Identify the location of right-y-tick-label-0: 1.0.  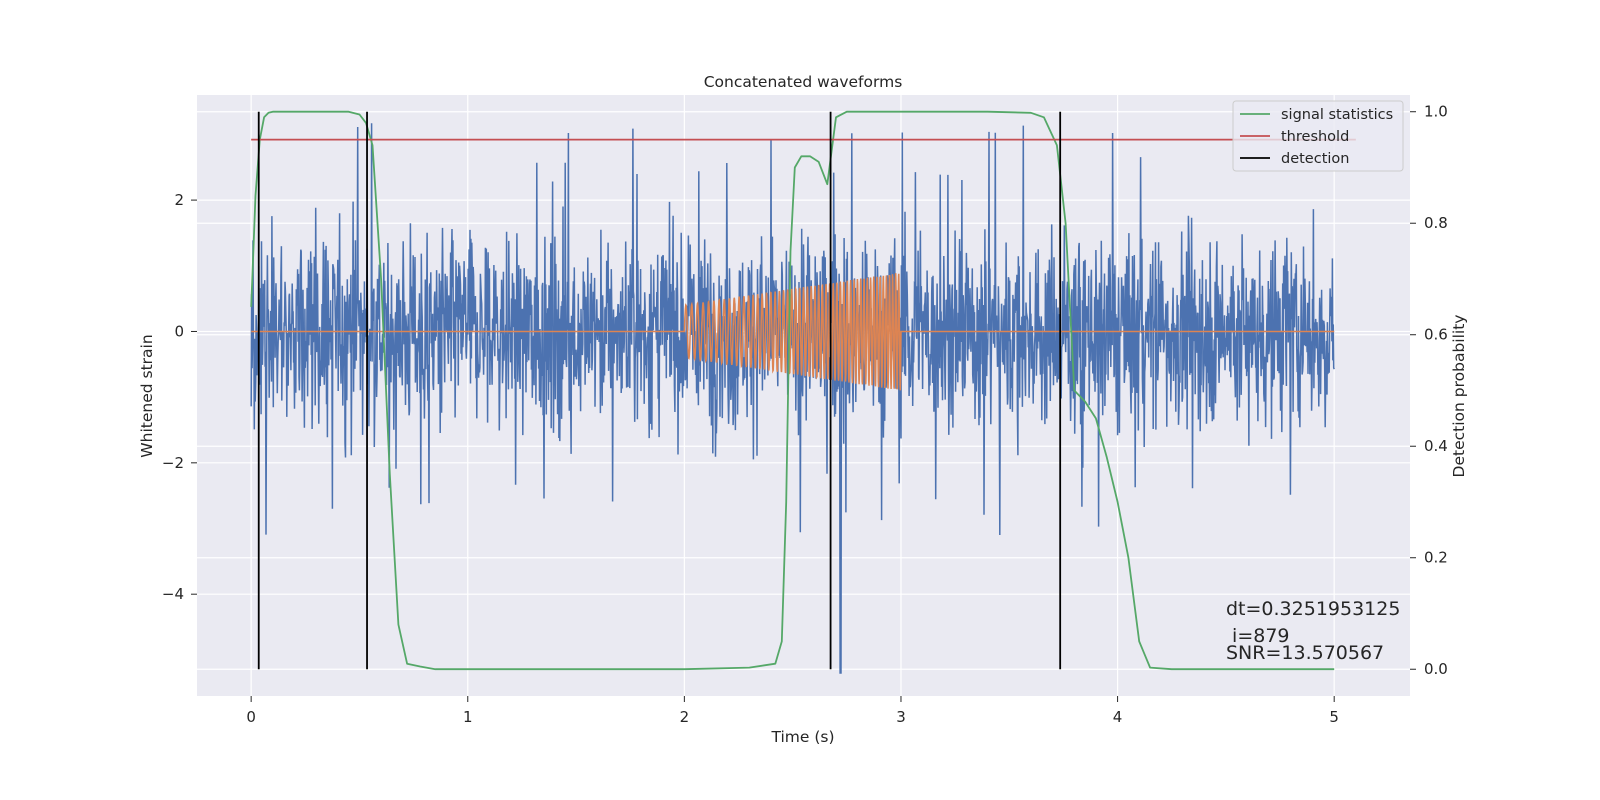
(1436, 112).